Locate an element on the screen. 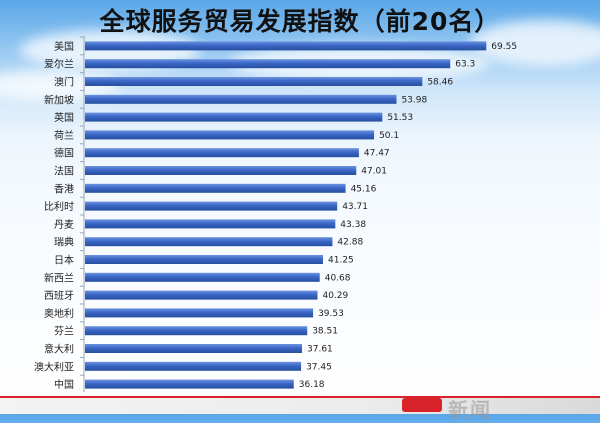 The width and height of the screenshot is (600, 423). value-label: 43.38 is located at coordinates (353, 225).